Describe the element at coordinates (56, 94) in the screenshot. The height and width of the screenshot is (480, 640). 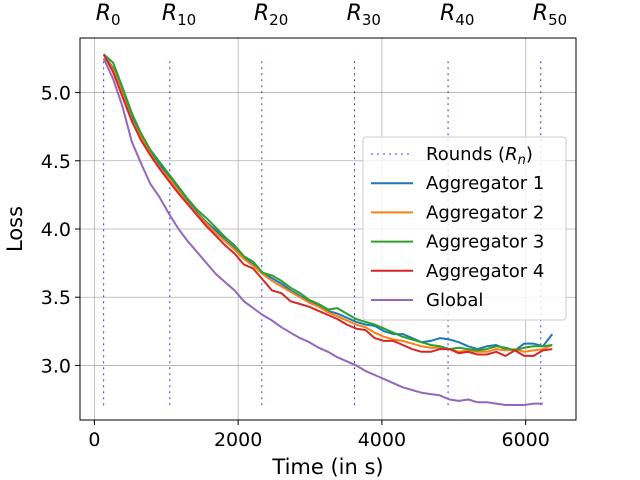
I see `y-tick-label: 5.0` at that location.